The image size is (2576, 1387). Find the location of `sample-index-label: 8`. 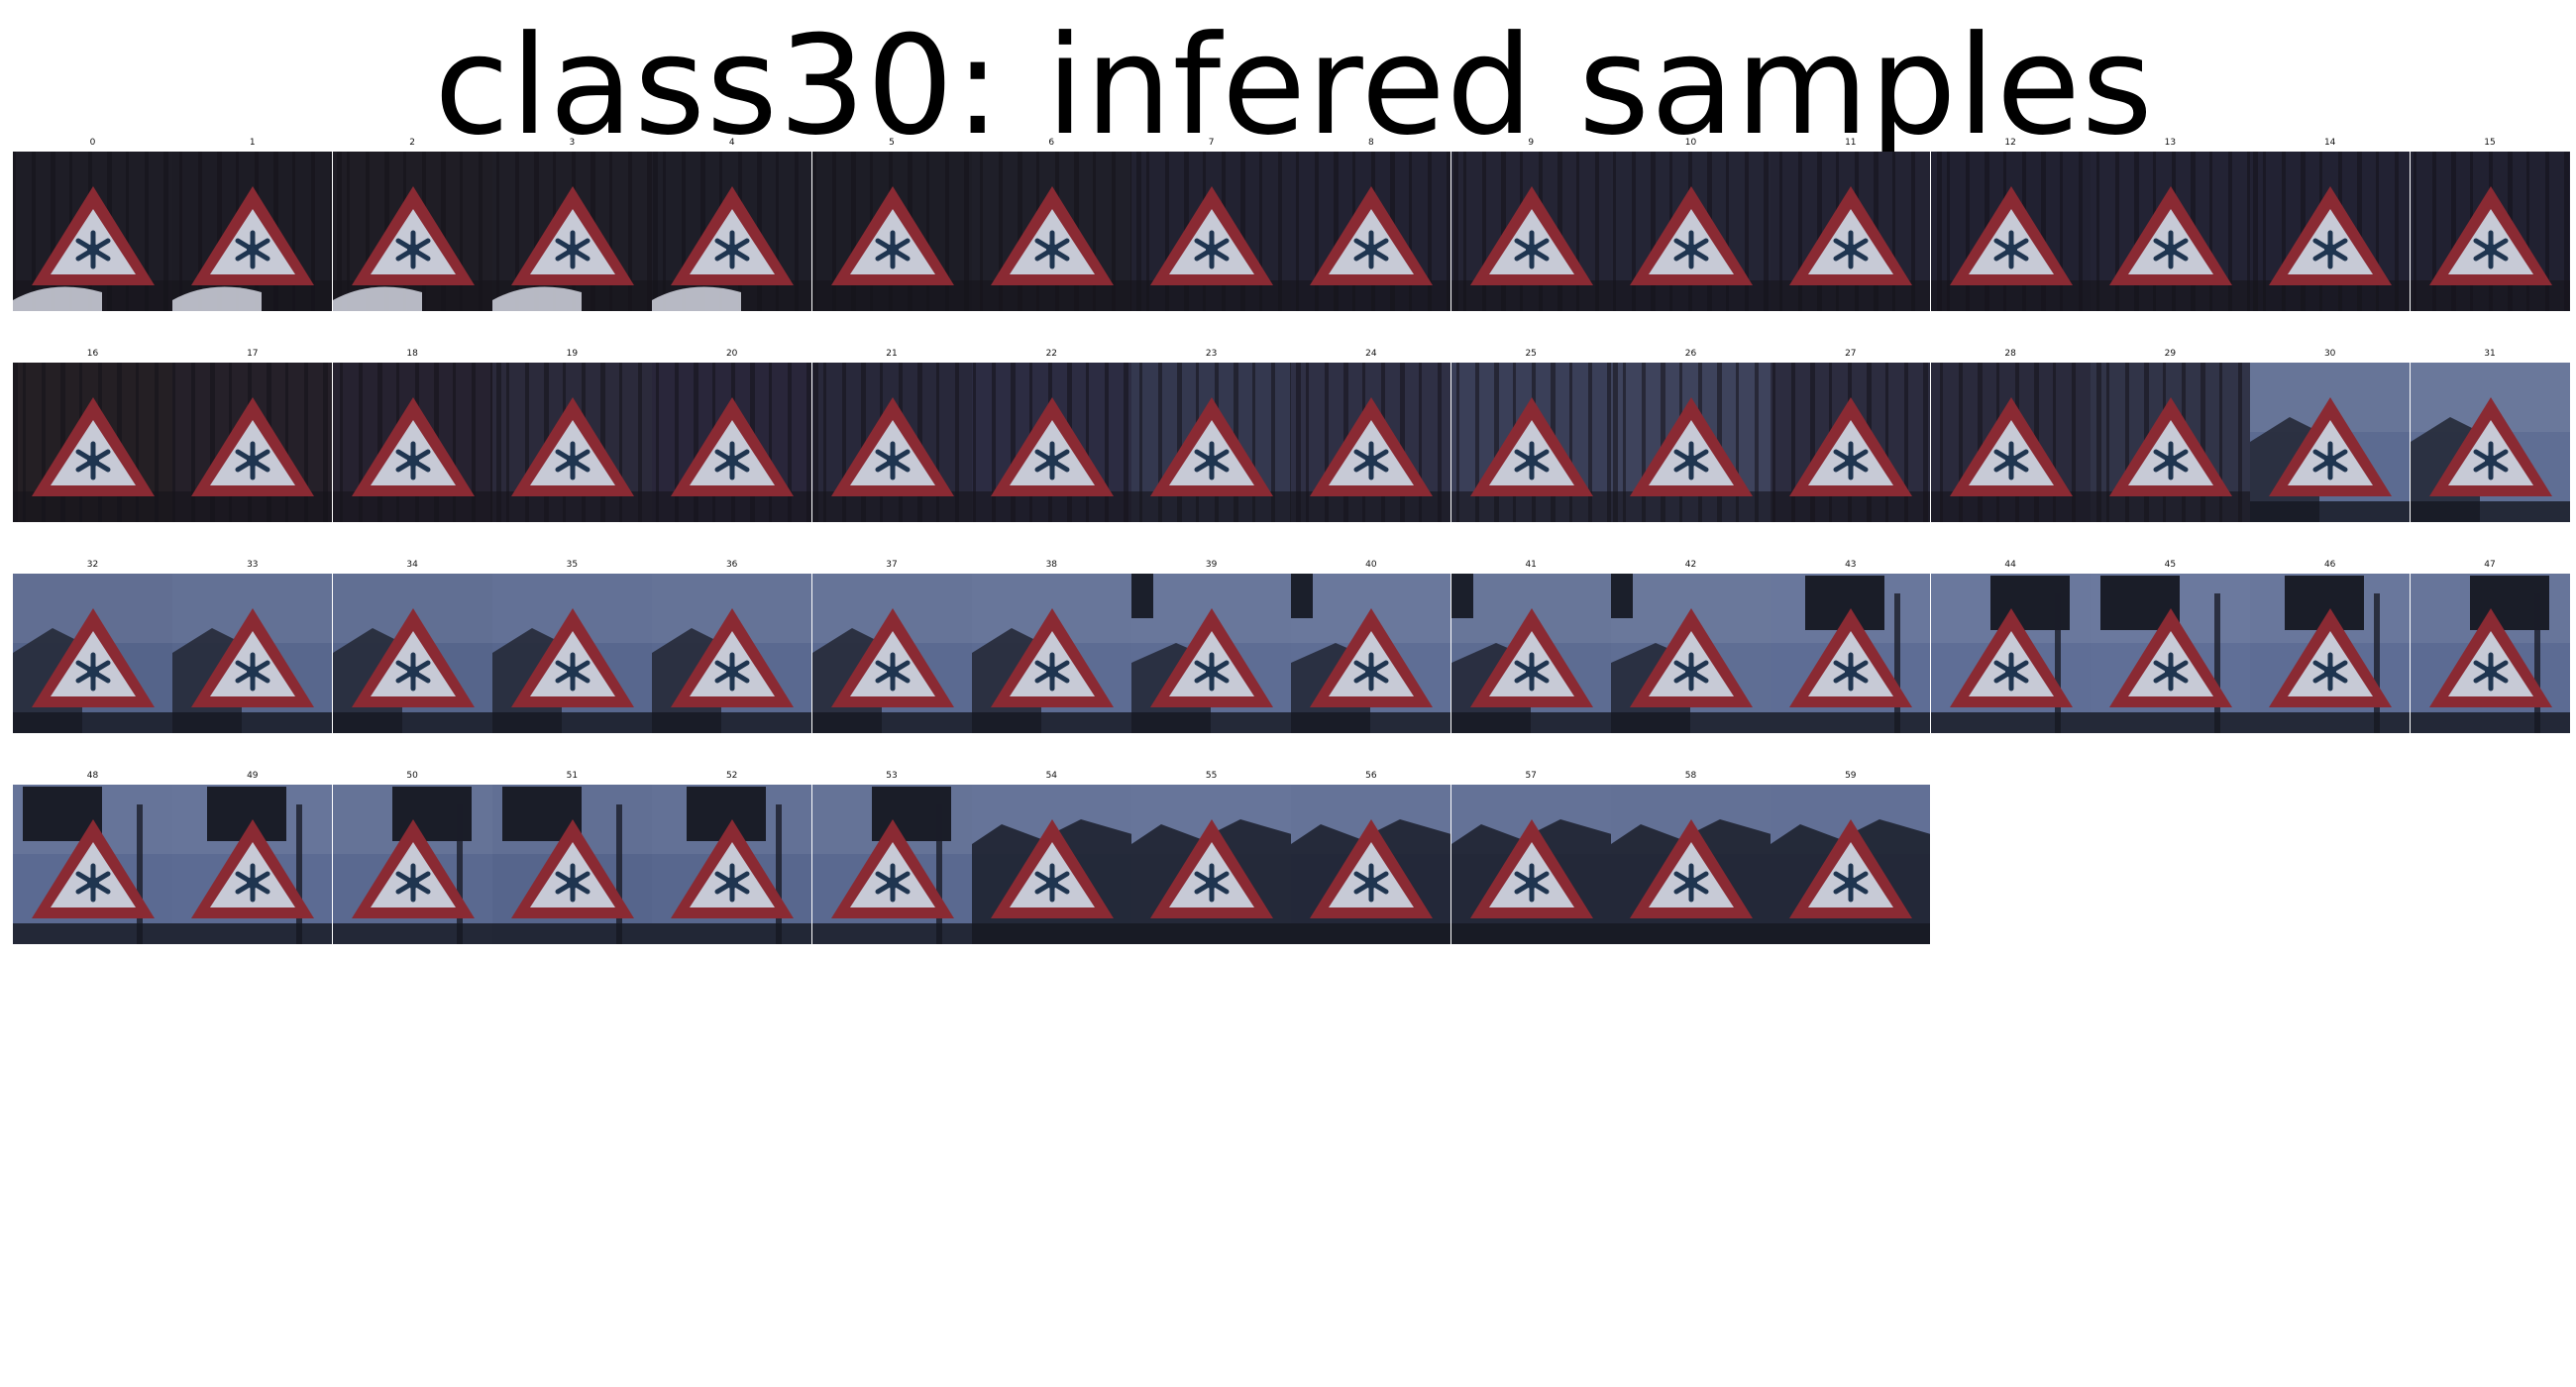

sample-index-label: 8 is located at coordinates (1371, 143).